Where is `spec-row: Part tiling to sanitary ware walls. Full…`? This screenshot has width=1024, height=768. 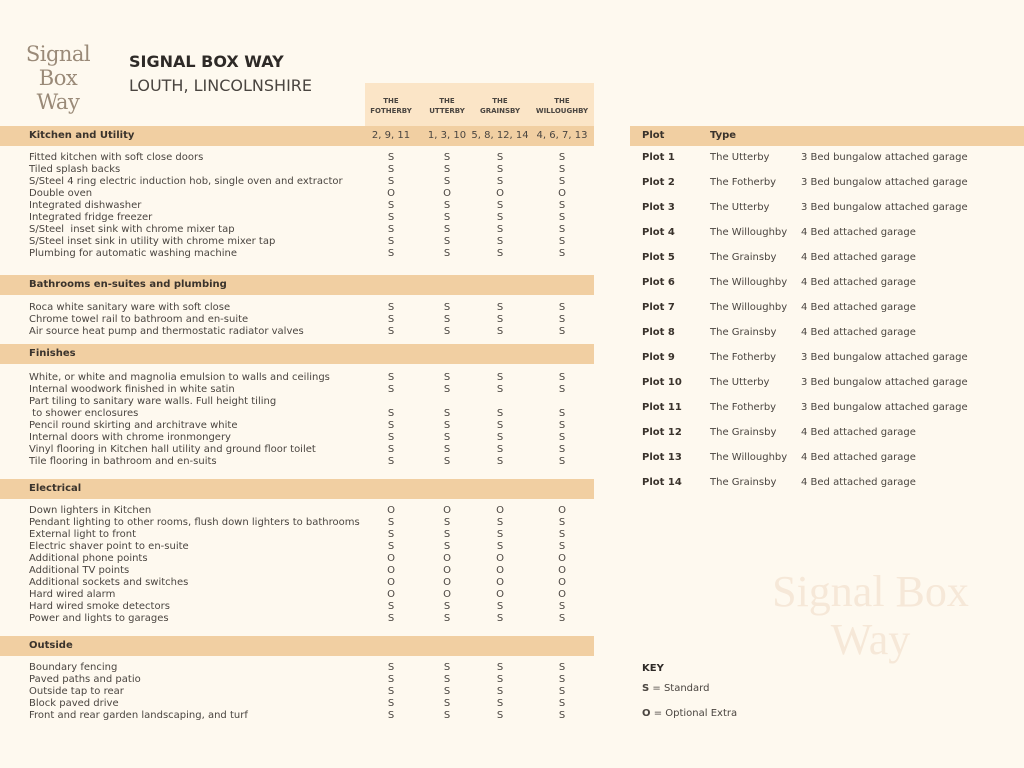 spec-row: Part tiling to sanitary ware walls. Full… is located at coordinates (297, 408).